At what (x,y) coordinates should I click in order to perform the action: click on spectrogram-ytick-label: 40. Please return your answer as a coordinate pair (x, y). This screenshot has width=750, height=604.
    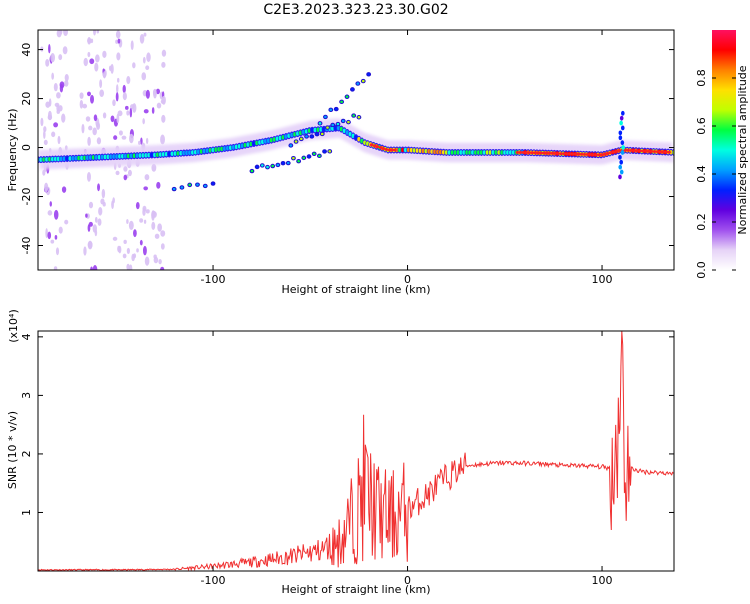
    Looking at the image, I should click on (26, 50).